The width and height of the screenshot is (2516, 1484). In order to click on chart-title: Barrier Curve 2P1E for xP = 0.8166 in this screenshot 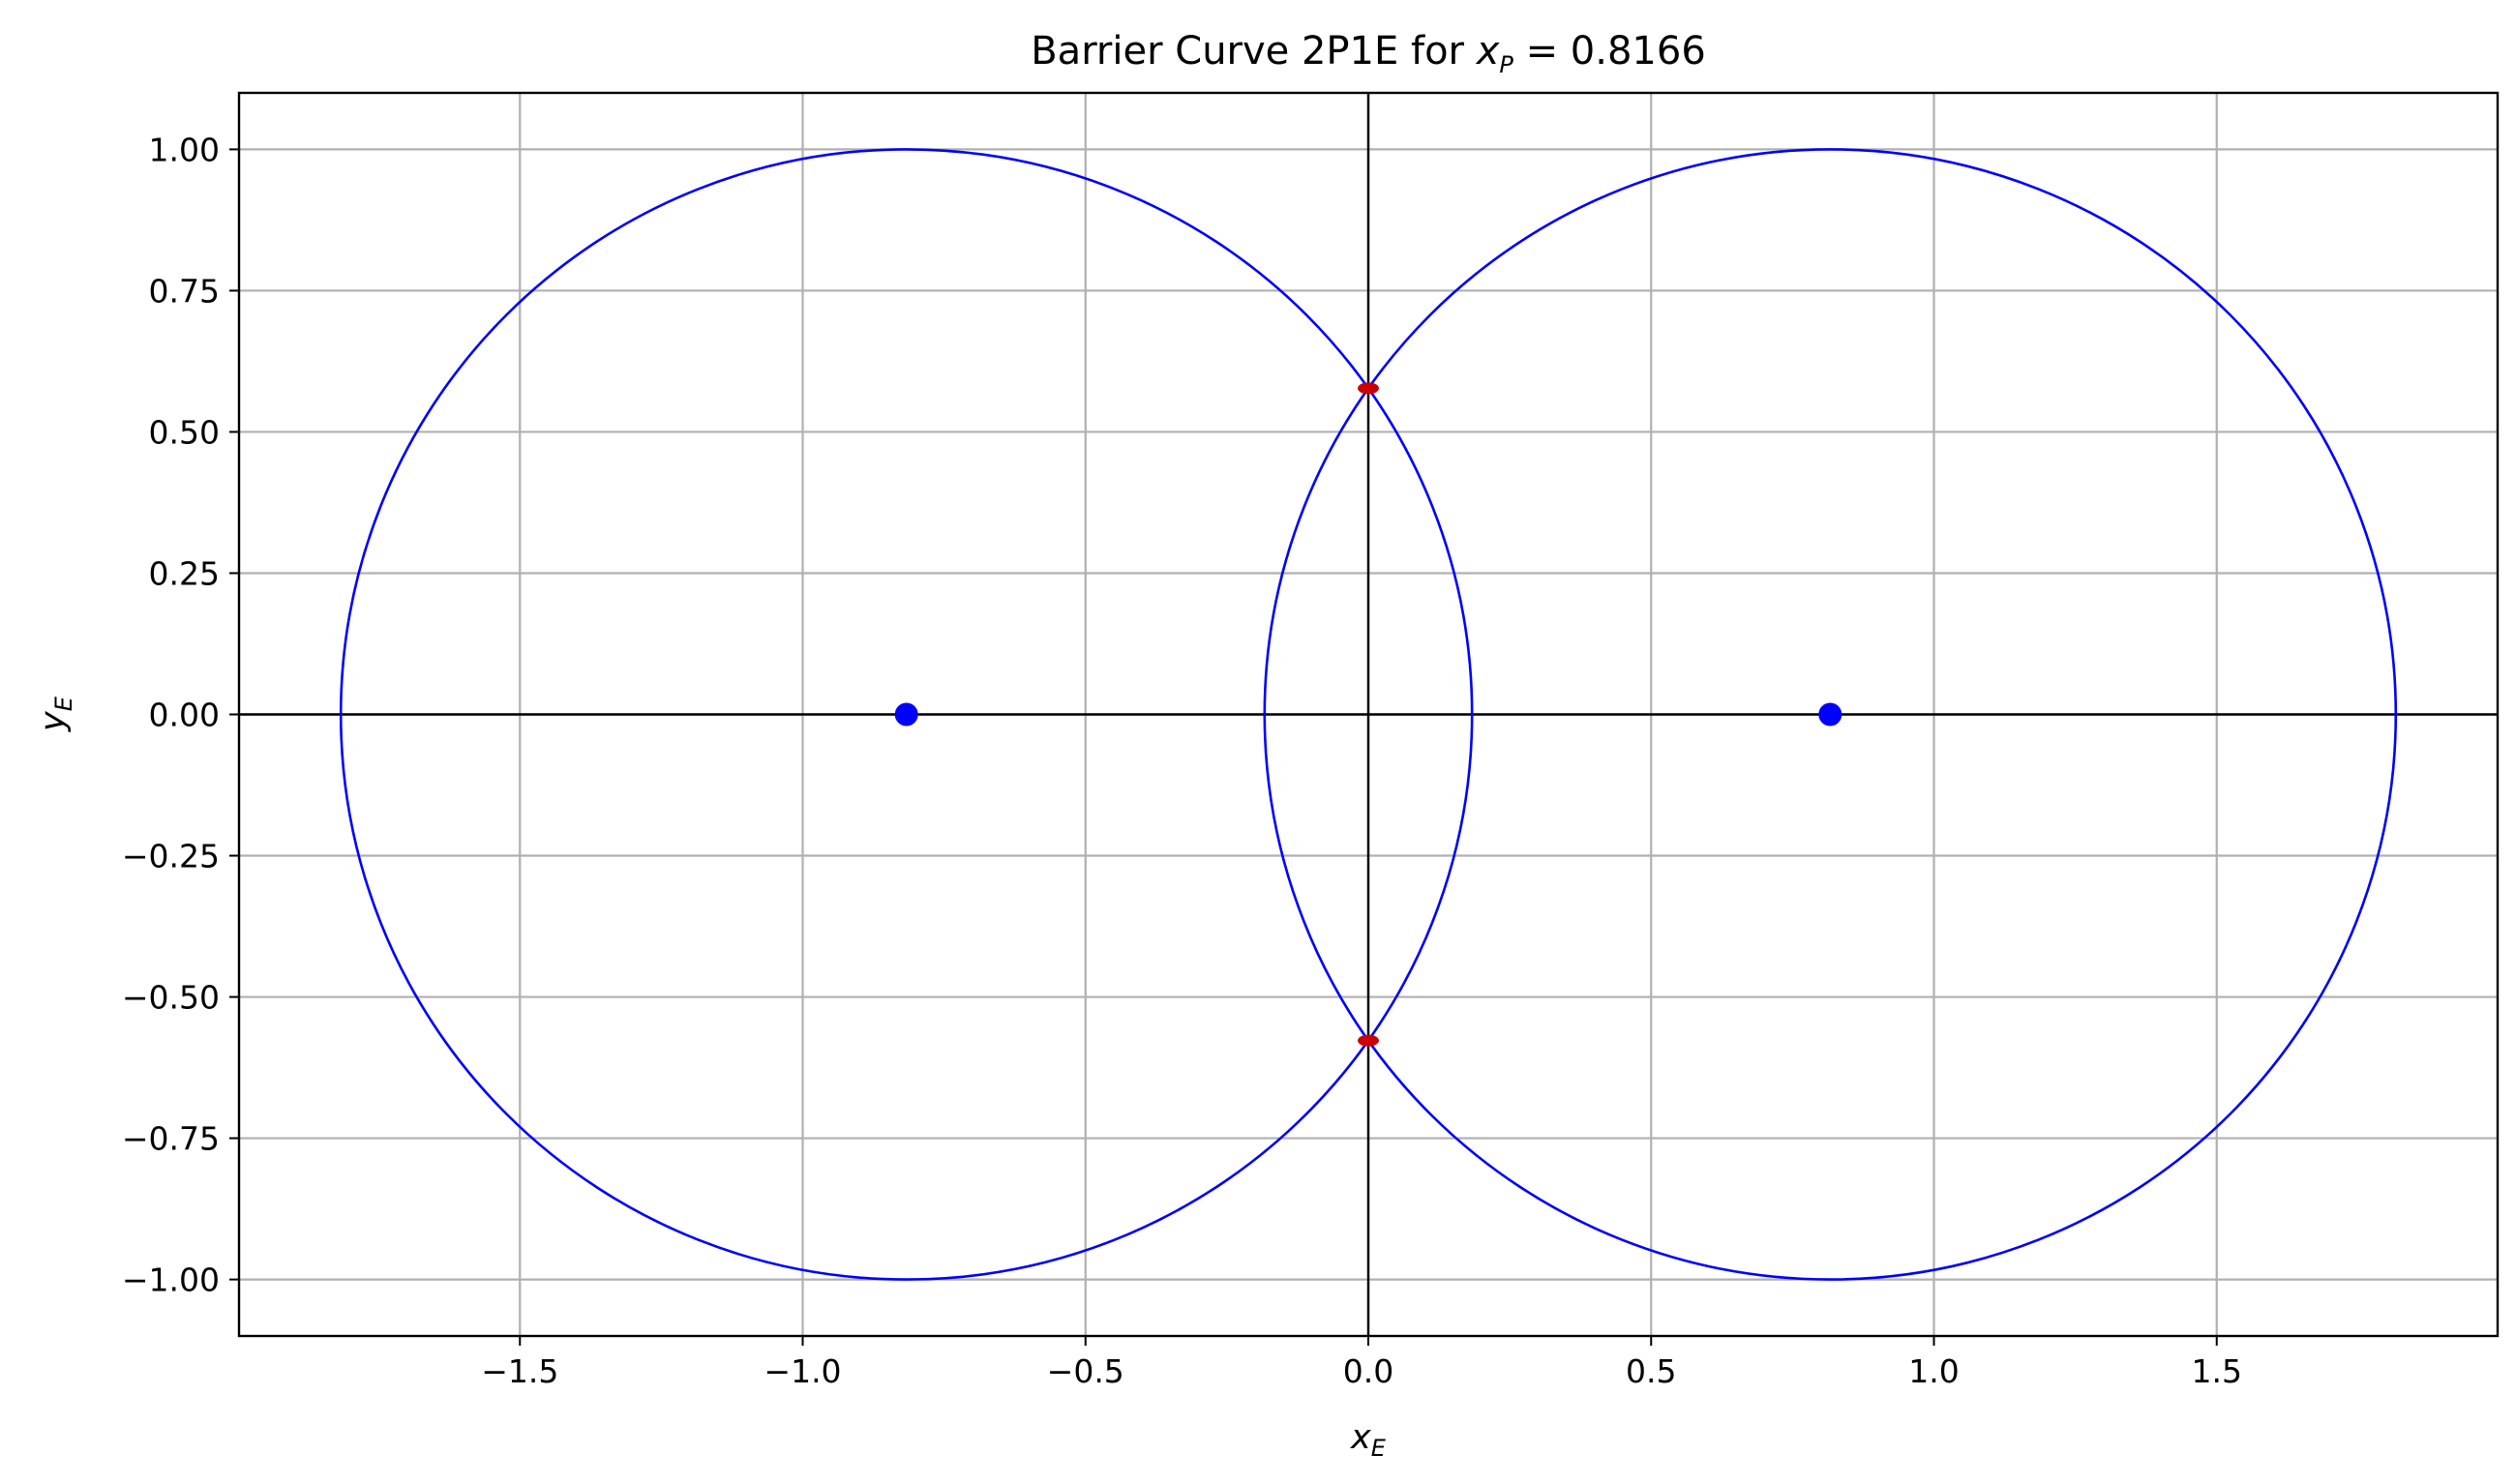, I will do `click(1368, 53)`.